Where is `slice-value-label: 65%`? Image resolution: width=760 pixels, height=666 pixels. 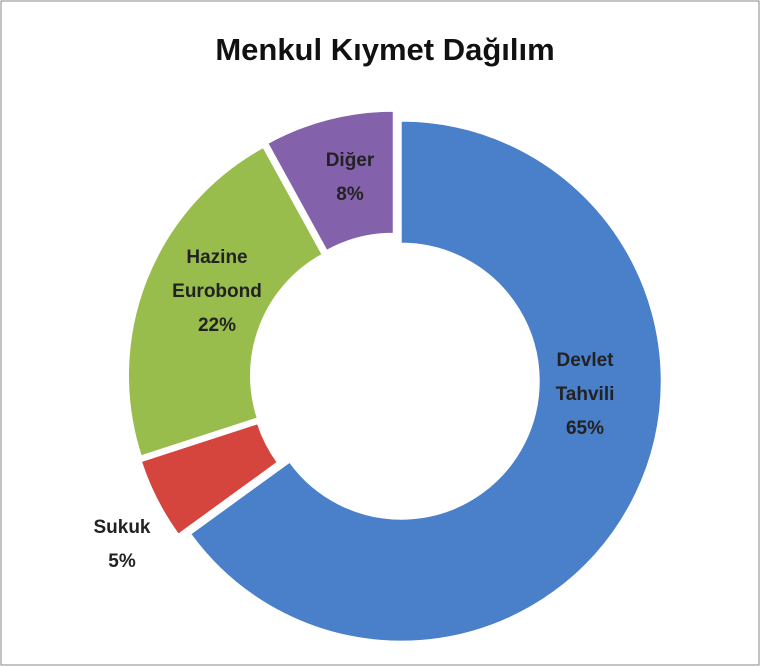
slice-value-label: 65% is located at coordinates (585, 428).